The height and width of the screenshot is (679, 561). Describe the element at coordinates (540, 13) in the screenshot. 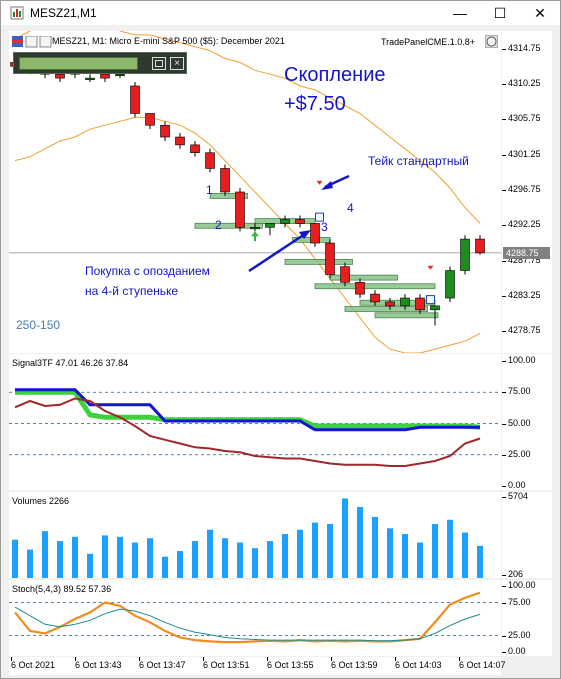

I see `close-button: ✕` at that location.